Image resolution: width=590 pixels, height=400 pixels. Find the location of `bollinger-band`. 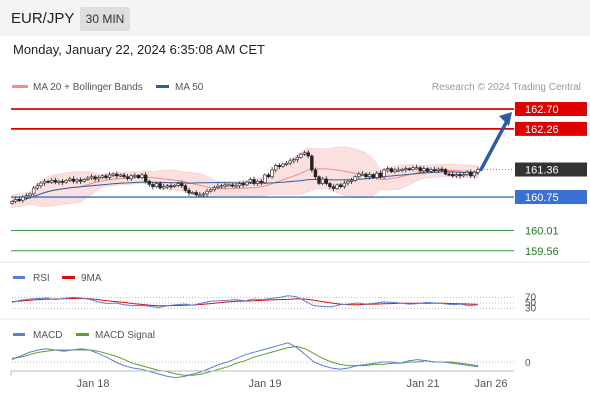

bollinger-band is located at coordinates (245, 177).